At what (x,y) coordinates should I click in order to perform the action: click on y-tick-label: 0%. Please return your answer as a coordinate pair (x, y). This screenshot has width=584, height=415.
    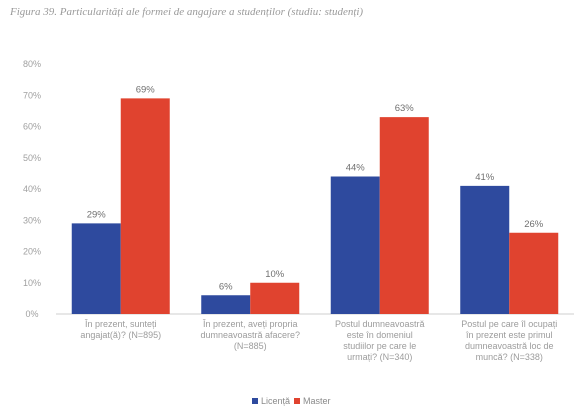
    Looking at the image, I should click on (31, 314).